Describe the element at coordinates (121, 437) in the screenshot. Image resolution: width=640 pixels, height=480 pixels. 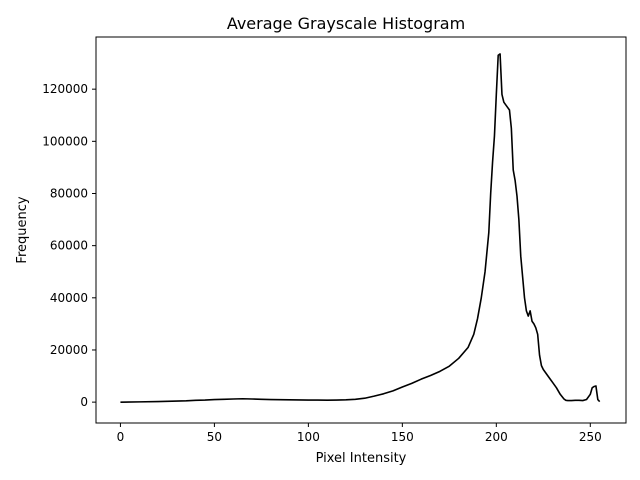
I see `x-tick-label: 0` at that location.